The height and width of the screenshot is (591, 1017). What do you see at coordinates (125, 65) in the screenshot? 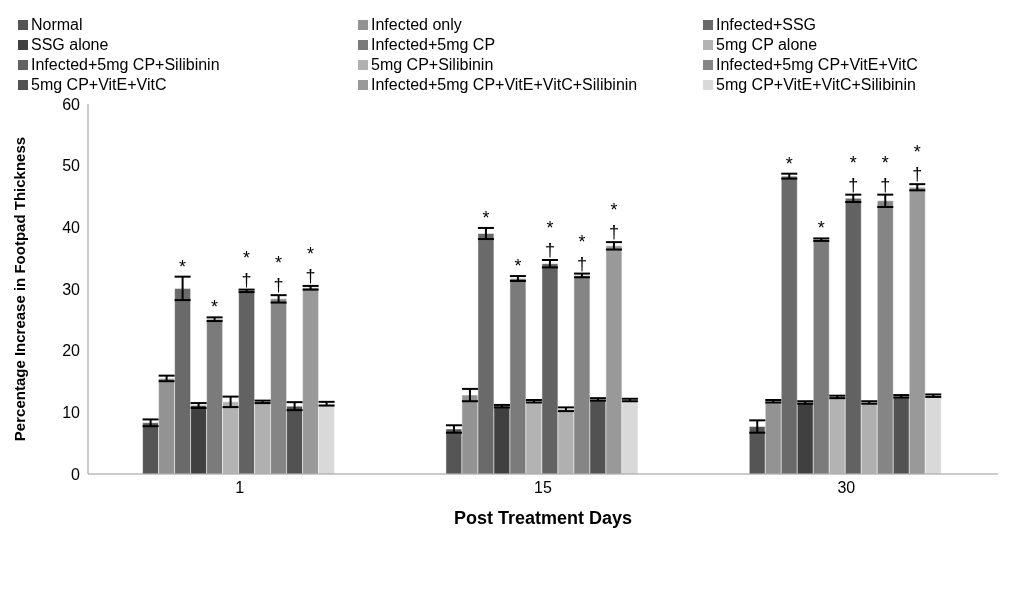
I see `legend-label: Infected+5mg CP+Silibinin` at bounding box center [125, 65].